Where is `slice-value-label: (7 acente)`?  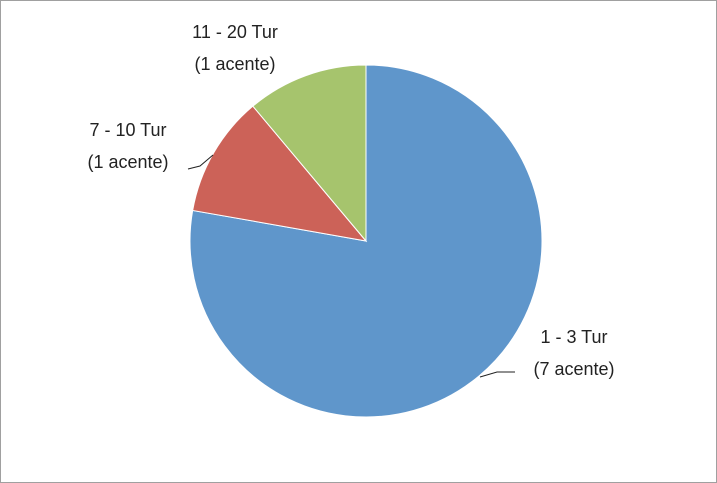 slice-value-label: (7 acente) is located at coordinates (573, 369).